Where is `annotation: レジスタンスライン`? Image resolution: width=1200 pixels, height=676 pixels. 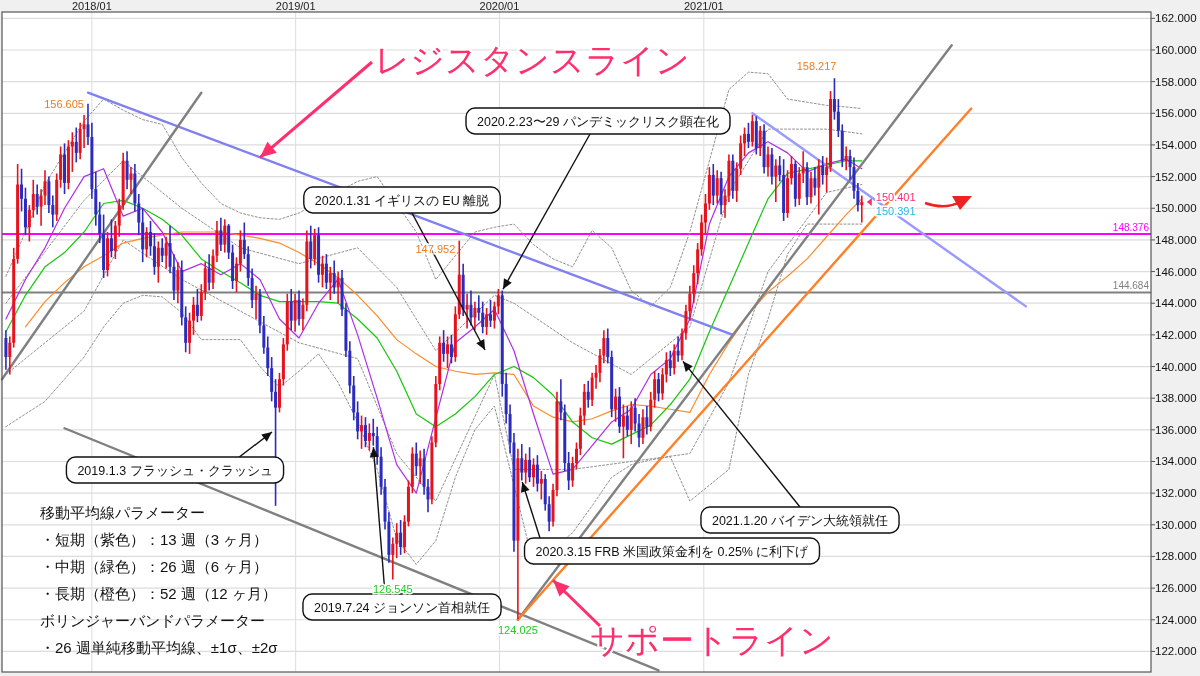
annotation: レジスタンスライン is located at coordinates (532, 60).